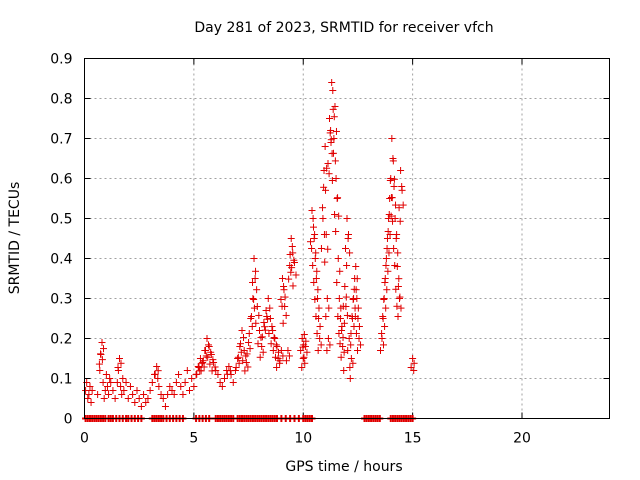 The height and width of the screenshot is (480, 640). I want to click on x-tick-label: 15, so click(413, 439).